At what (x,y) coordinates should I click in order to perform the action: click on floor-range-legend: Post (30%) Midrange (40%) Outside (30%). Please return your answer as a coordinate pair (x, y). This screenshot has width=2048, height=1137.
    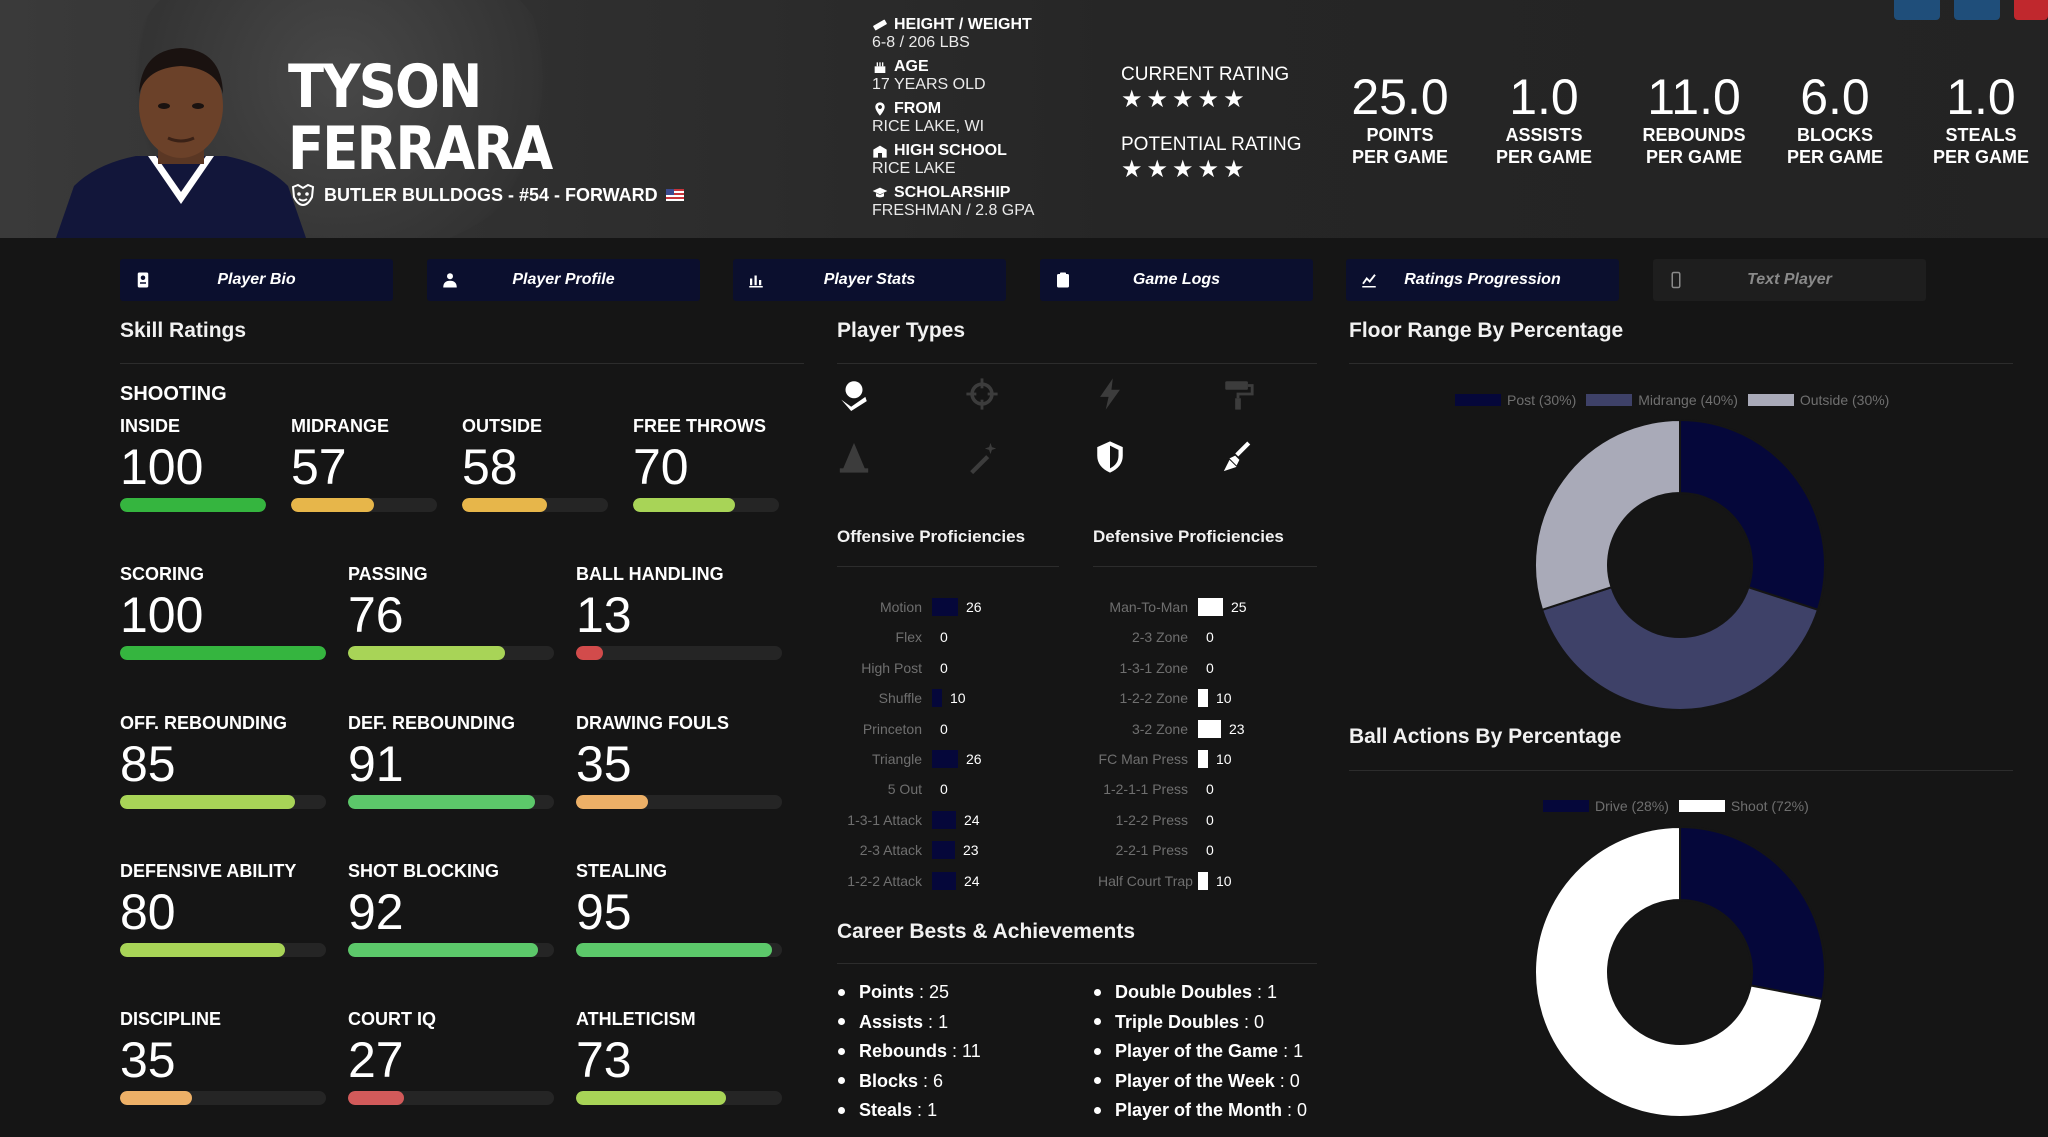
    Looking at the image, I should click on (1672, 400).